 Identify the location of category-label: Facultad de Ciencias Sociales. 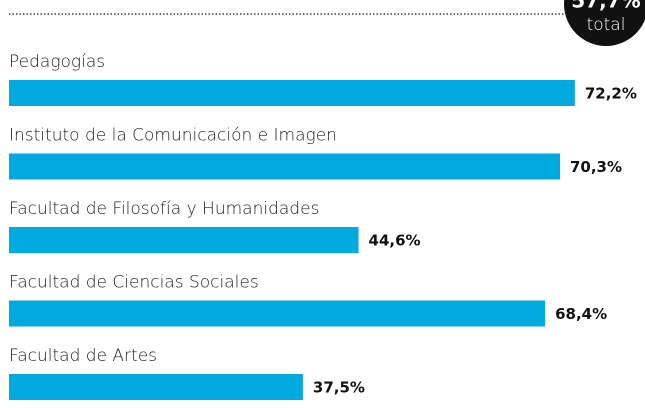
(134, 283).